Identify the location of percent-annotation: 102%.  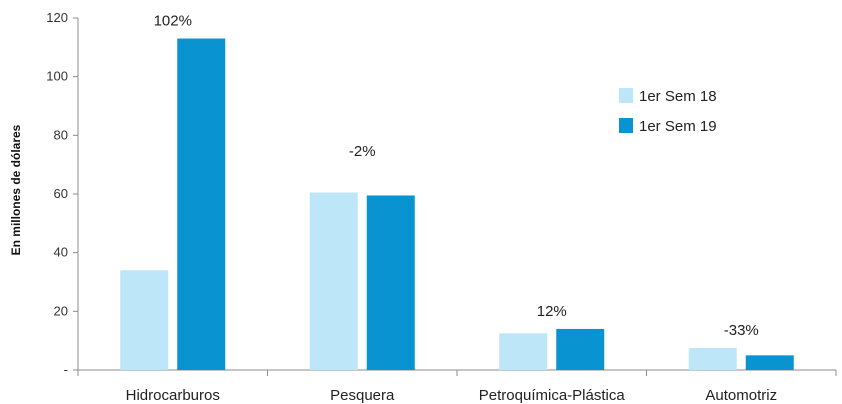
(173, 21).